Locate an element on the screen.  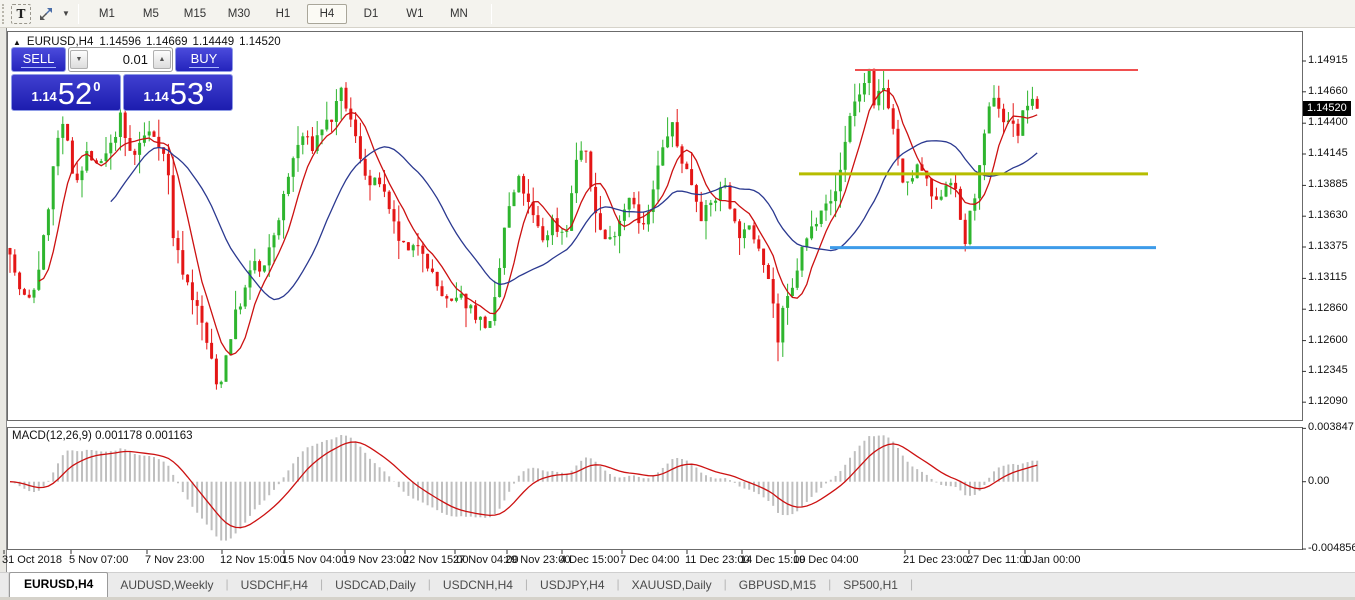
toolbar-separator is located at coordinates (78, 13).